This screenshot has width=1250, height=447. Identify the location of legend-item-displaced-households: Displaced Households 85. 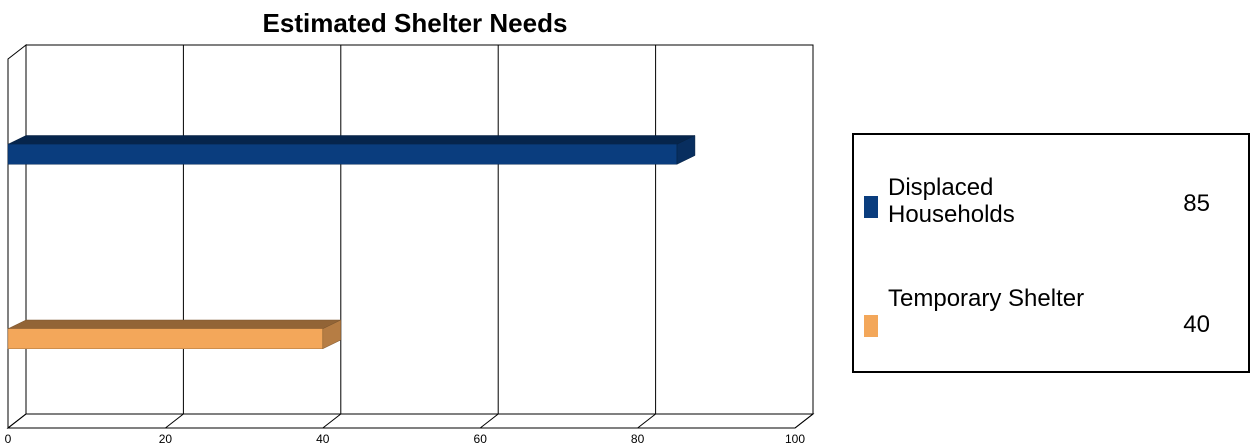
(1051, 205).